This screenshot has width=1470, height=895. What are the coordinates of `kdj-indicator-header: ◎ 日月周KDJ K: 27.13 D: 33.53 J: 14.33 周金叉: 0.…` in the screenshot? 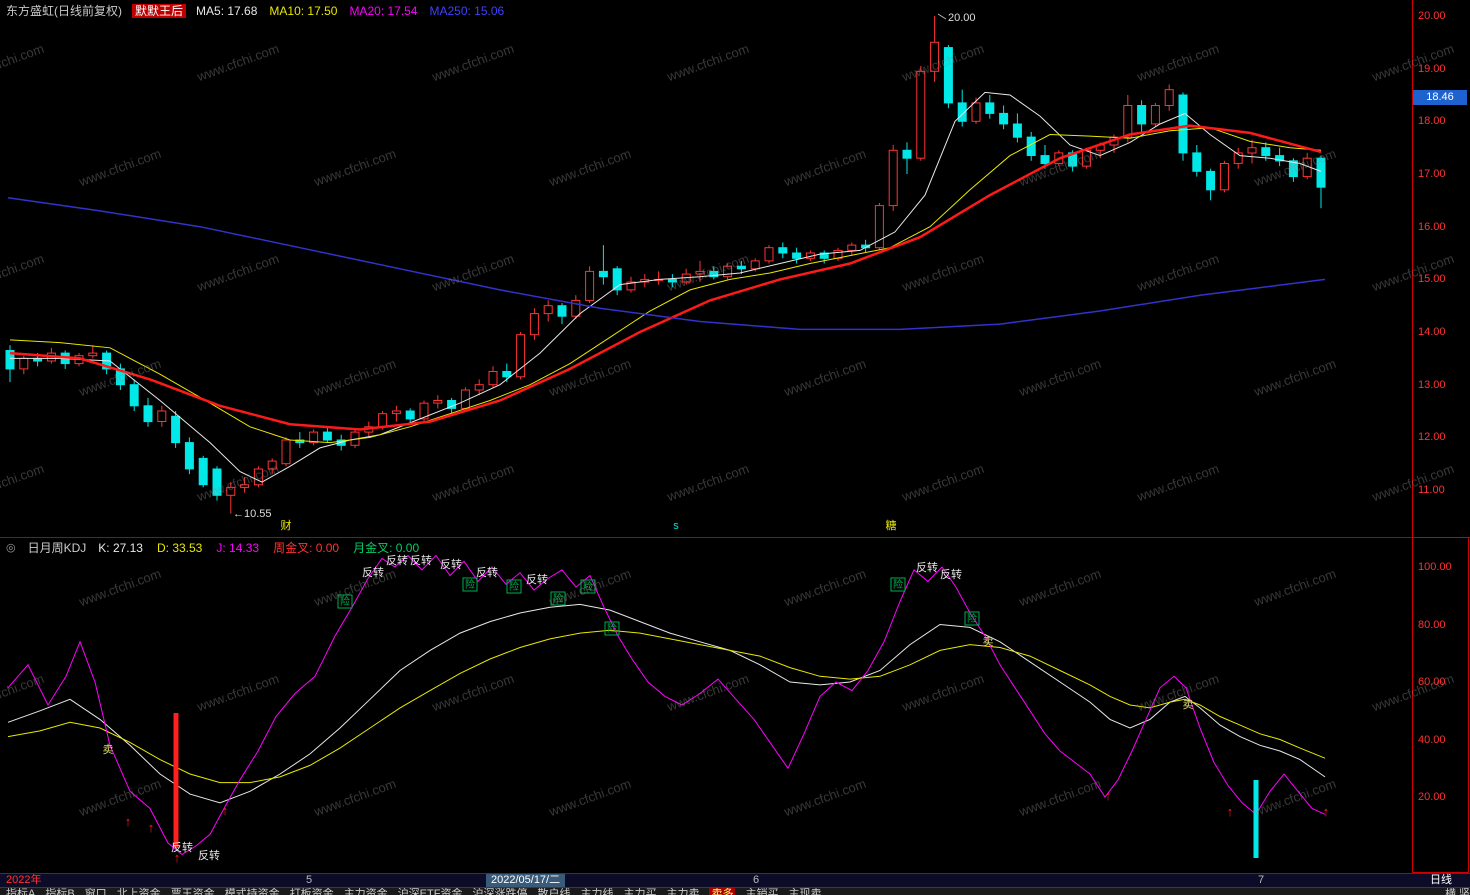 It's located at (219, 547).